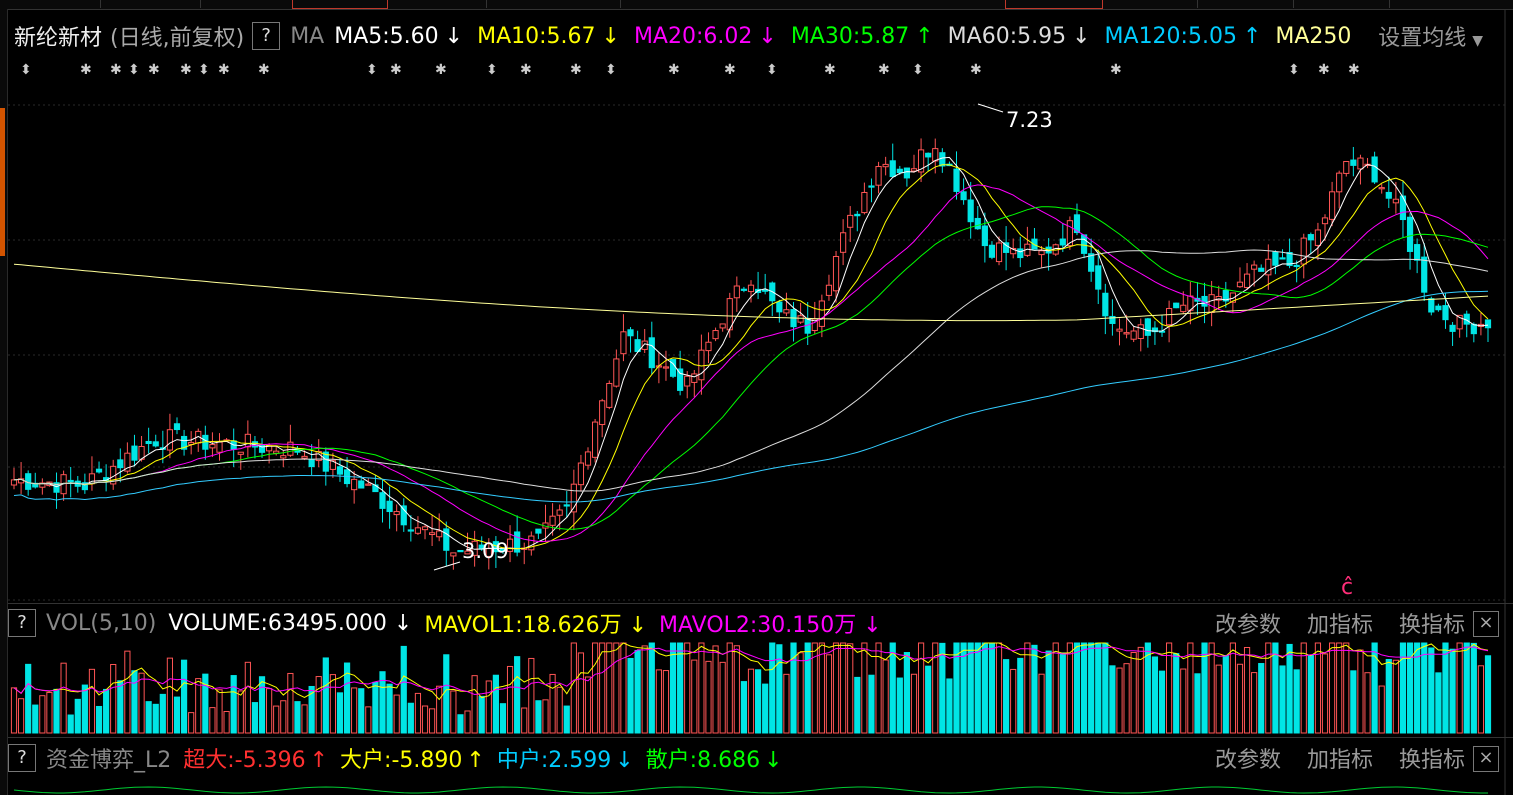 The height and width of the screenshot is (795, 1513). I want to click on flow-legend-arrow: ↓, so click(624, 760).